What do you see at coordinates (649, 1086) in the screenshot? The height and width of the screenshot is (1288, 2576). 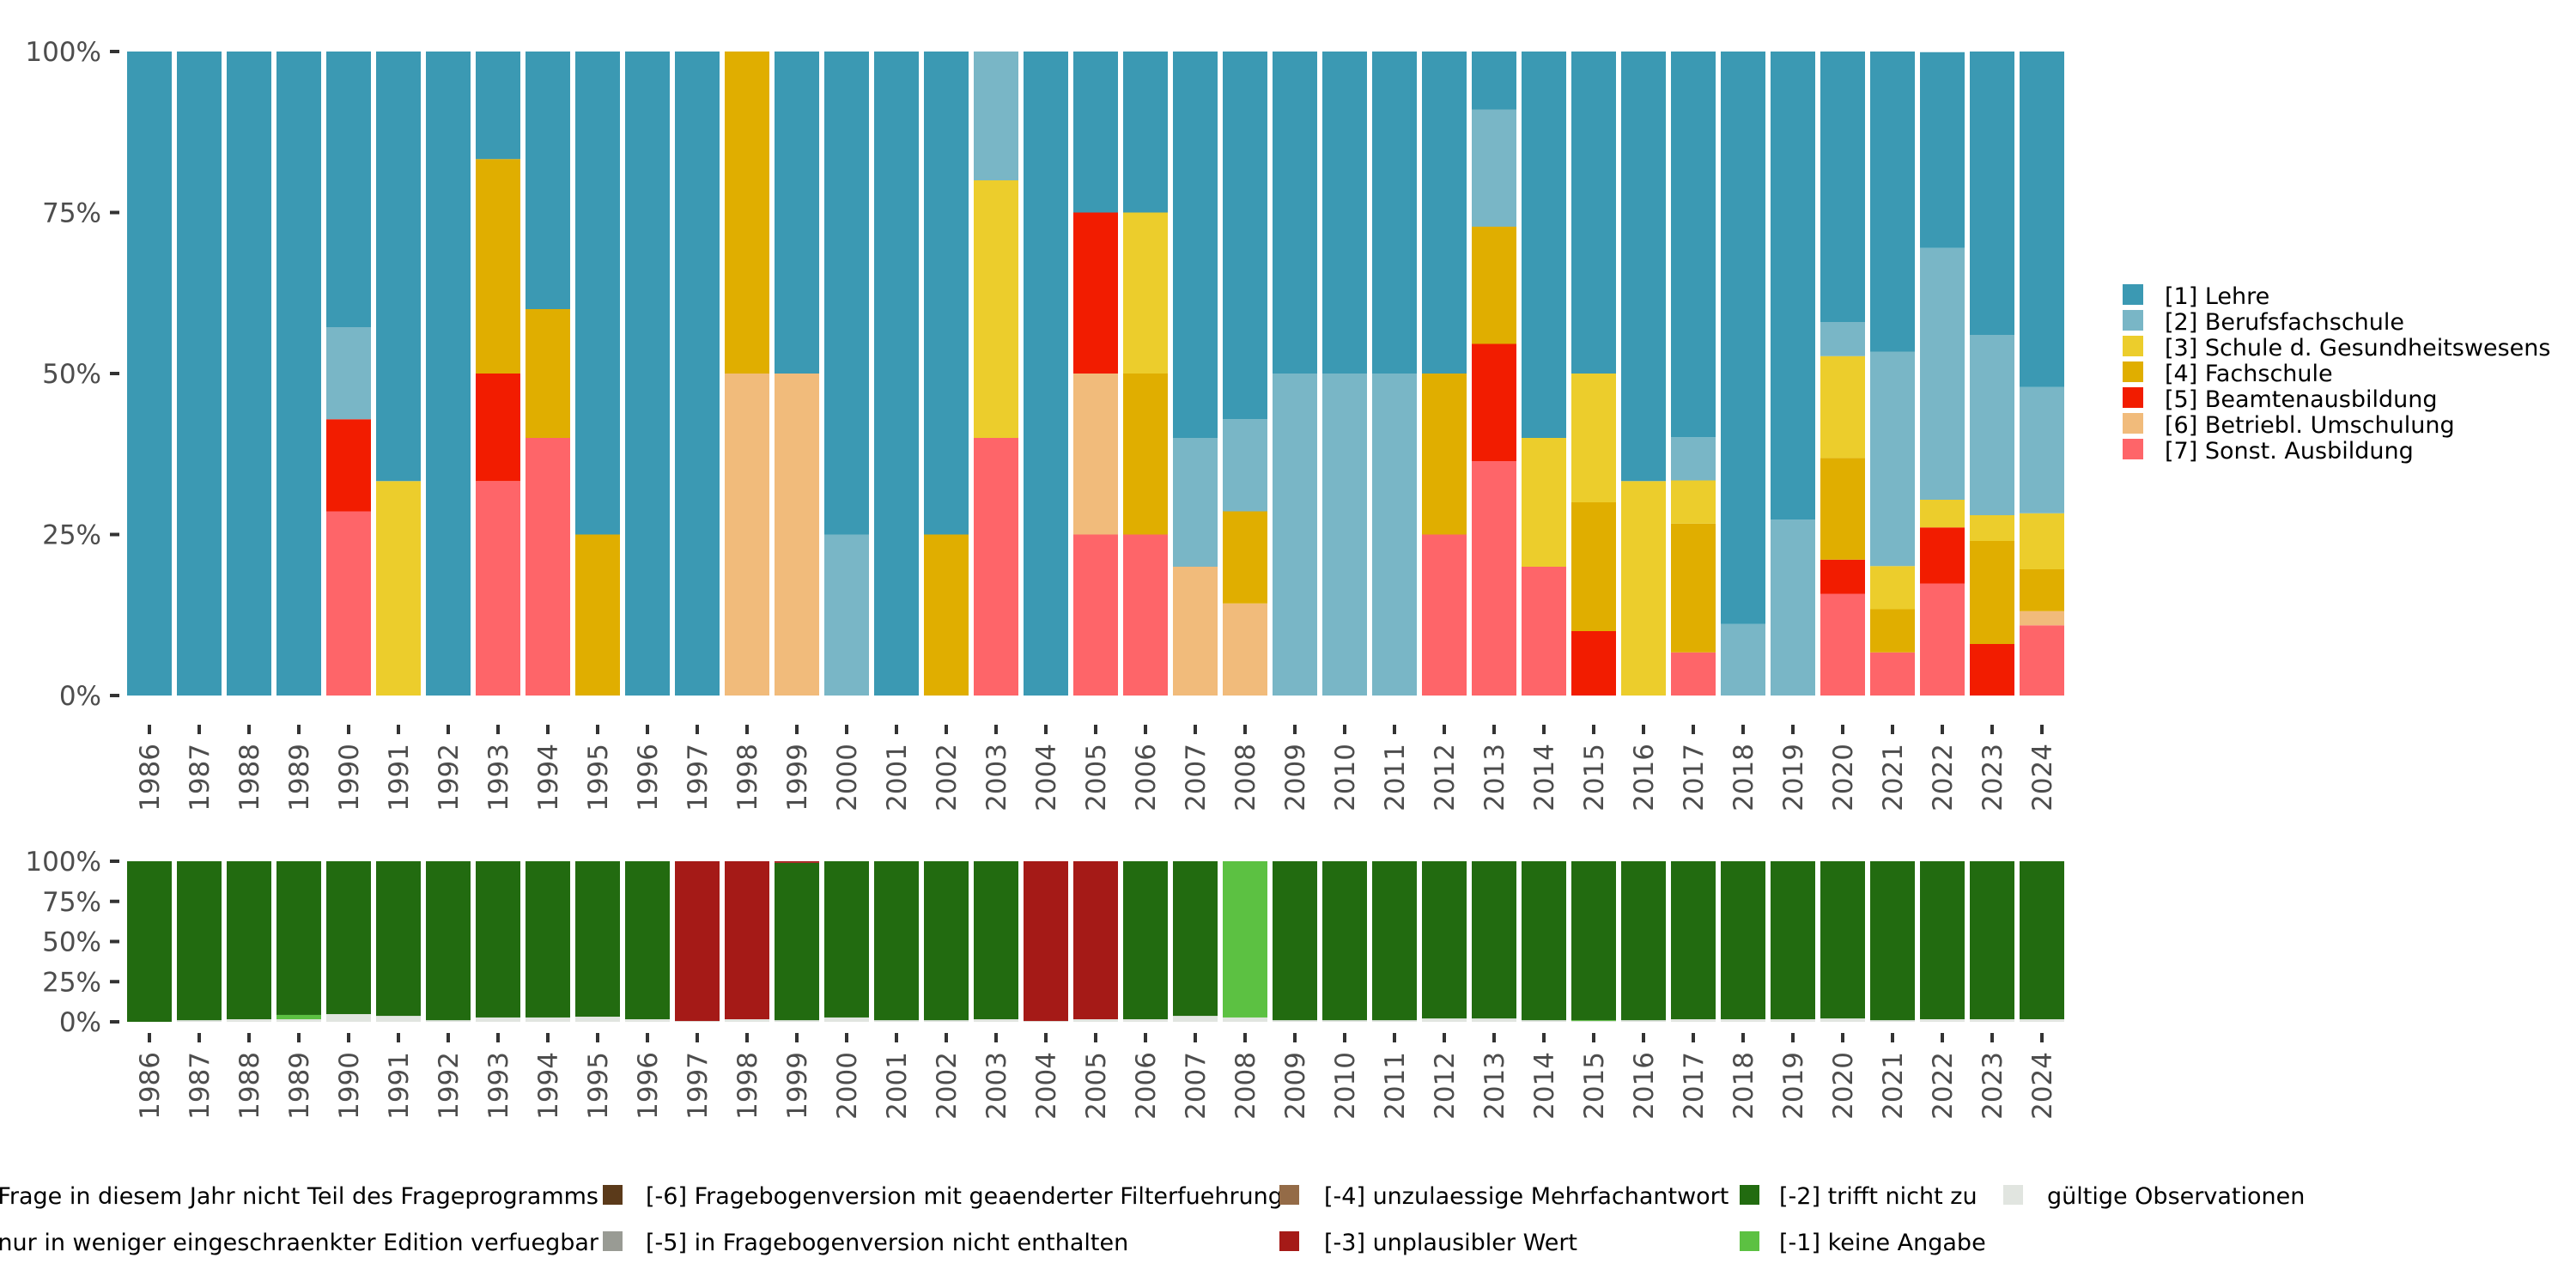 I see `x-tick-label: 1996` at bounding box center [649, 1086].